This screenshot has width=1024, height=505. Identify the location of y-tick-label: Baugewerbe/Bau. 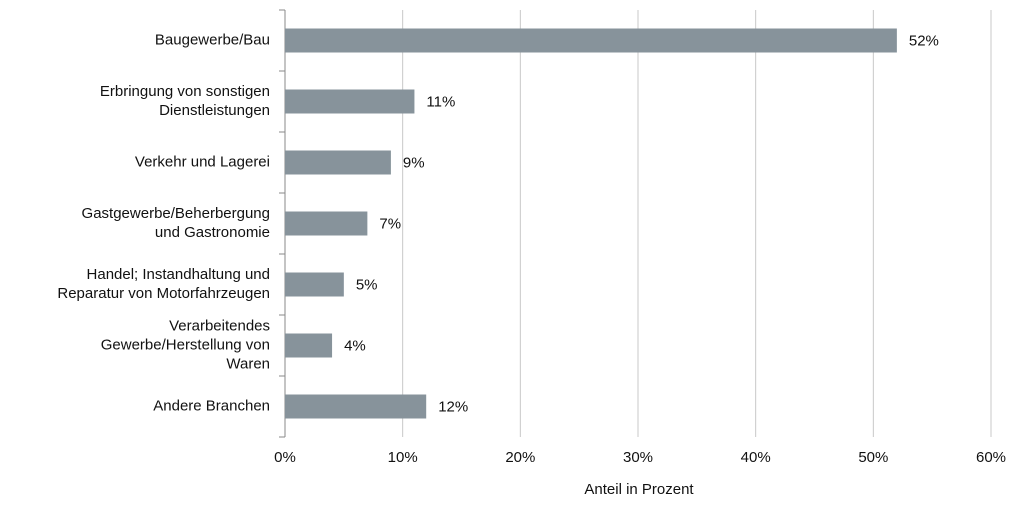
(212, 39).